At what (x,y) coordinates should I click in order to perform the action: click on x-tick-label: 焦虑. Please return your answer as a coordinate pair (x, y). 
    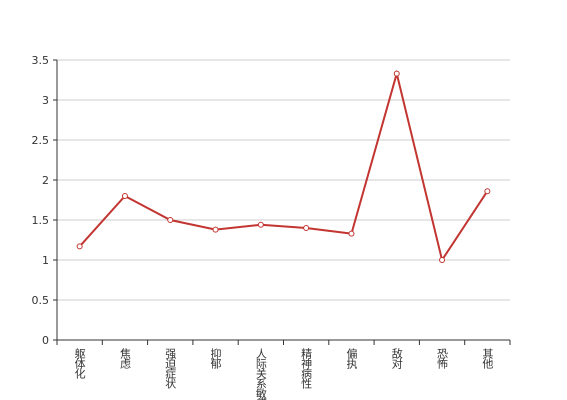
    Looking at the image, I should click on (124, 358).